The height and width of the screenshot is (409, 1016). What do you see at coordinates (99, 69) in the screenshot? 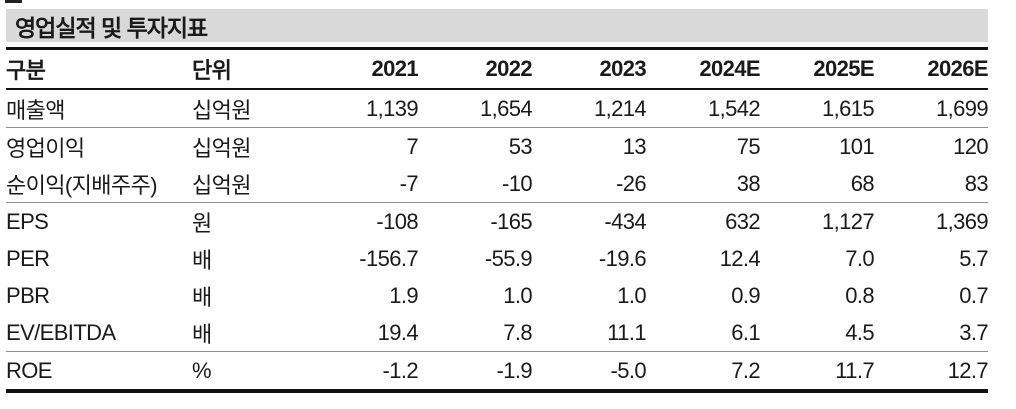
I see `column-header: 구분` at bounding box center [99, 69].